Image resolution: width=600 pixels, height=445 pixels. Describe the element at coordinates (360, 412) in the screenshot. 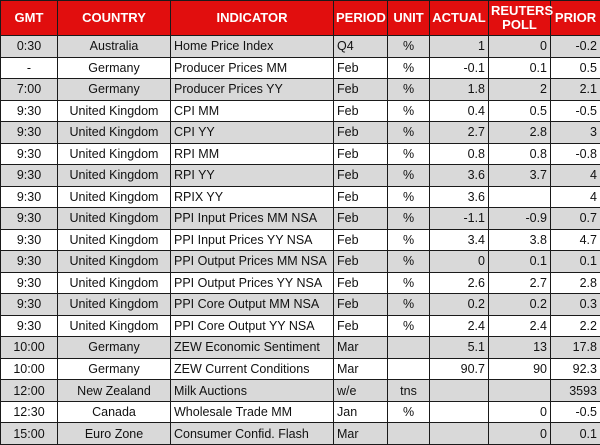

I see `cell-period: Jan` at that location.